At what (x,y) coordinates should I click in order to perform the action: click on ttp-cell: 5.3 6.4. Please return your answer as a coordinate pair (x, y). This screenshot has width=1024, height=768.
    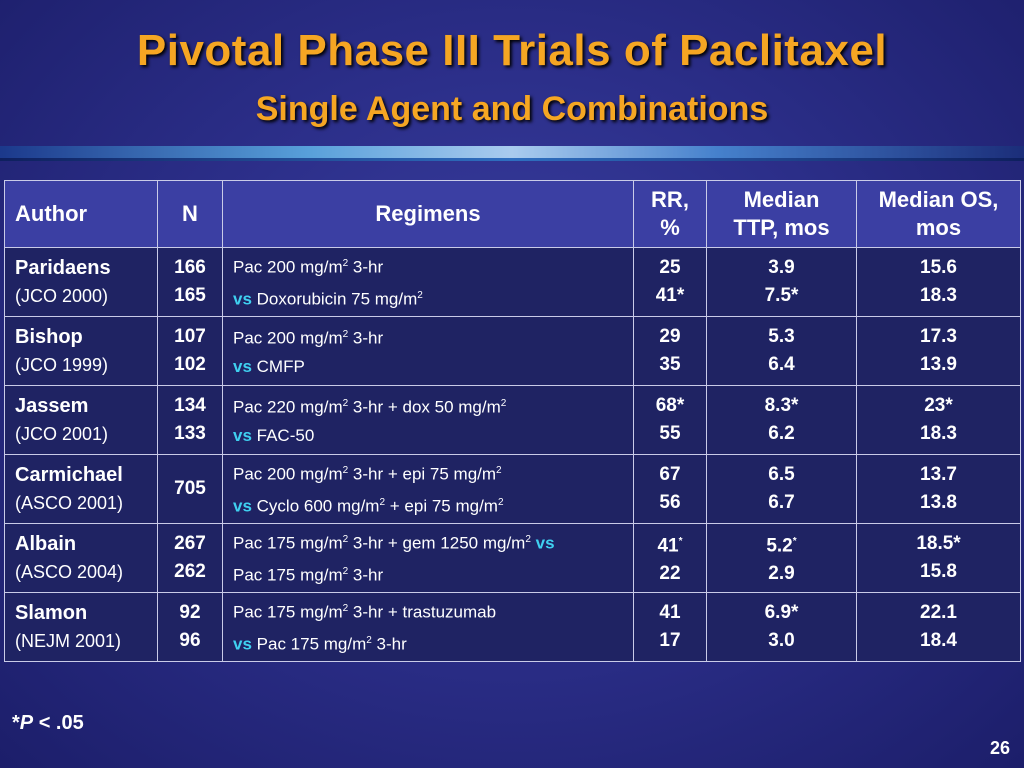
    Looking at the image, I should click on (781, 351).